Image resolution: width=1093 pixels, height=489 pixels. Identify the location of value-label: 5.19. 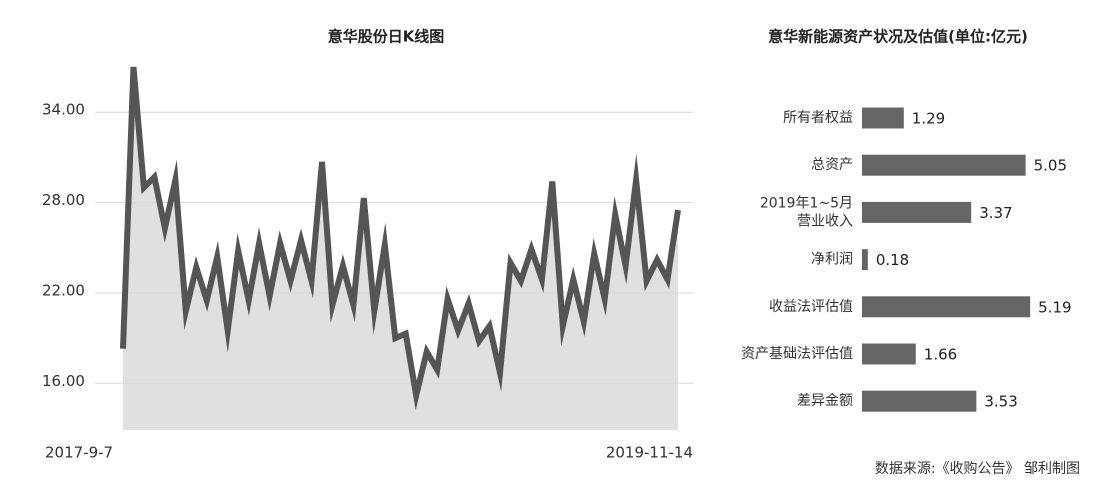
(1054, 307).